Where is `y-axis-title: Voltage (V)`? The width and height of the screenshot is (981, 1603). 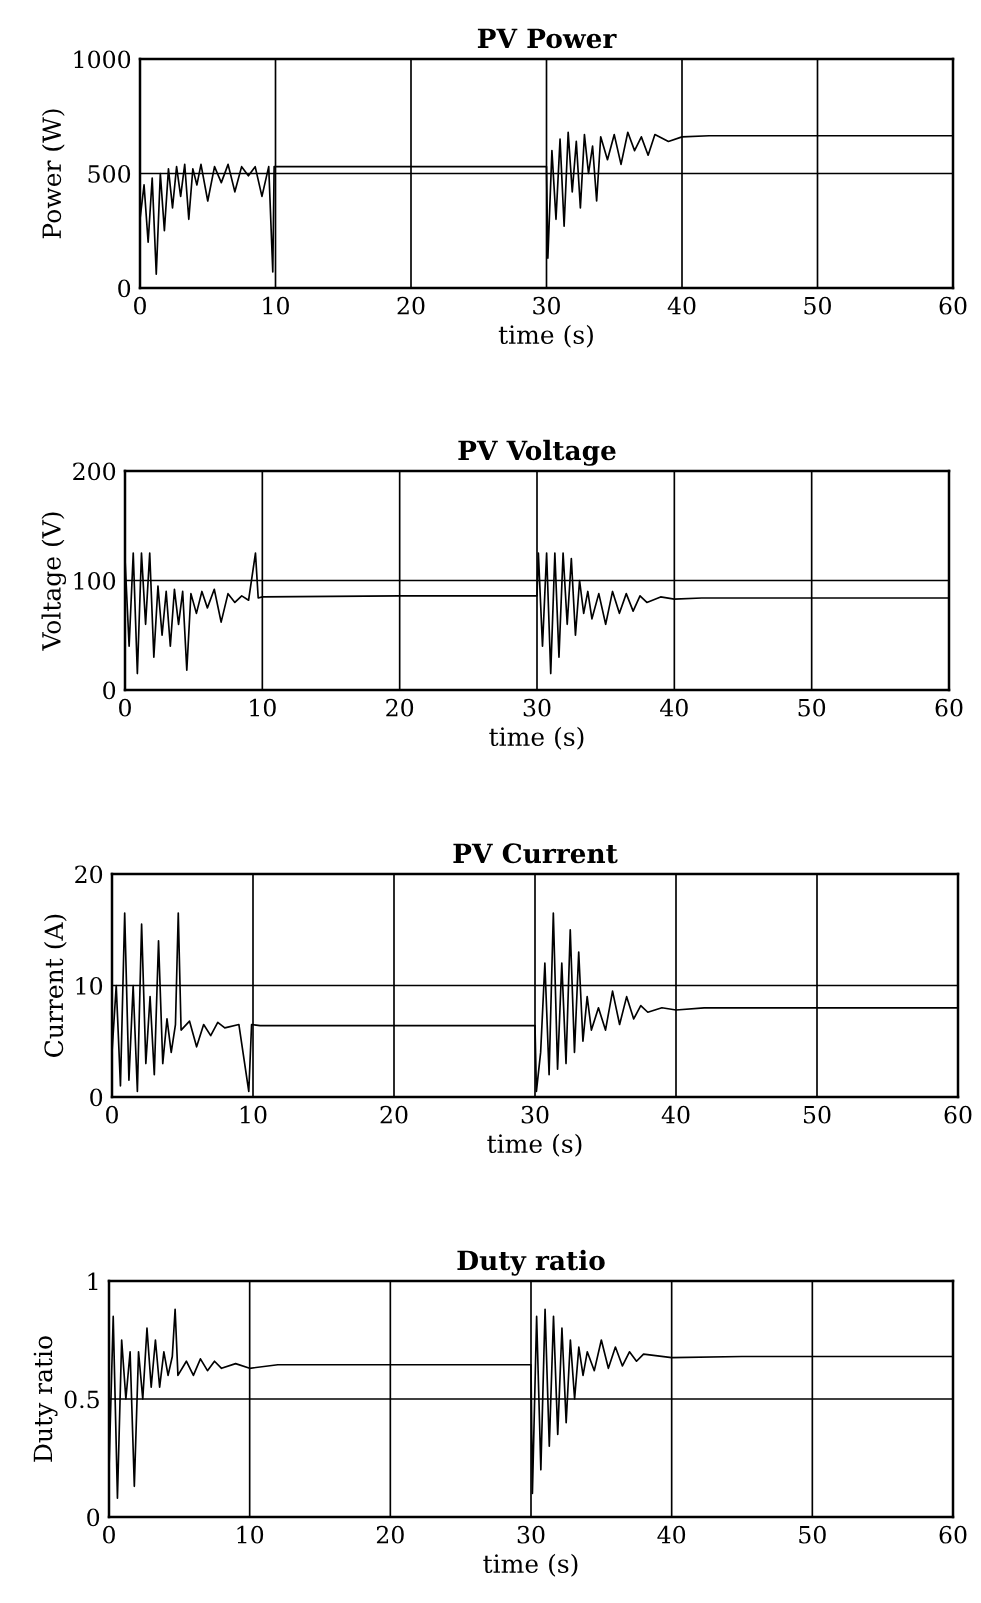 y-axis-title: Voltage (V) is located at coordinates (54, 581).